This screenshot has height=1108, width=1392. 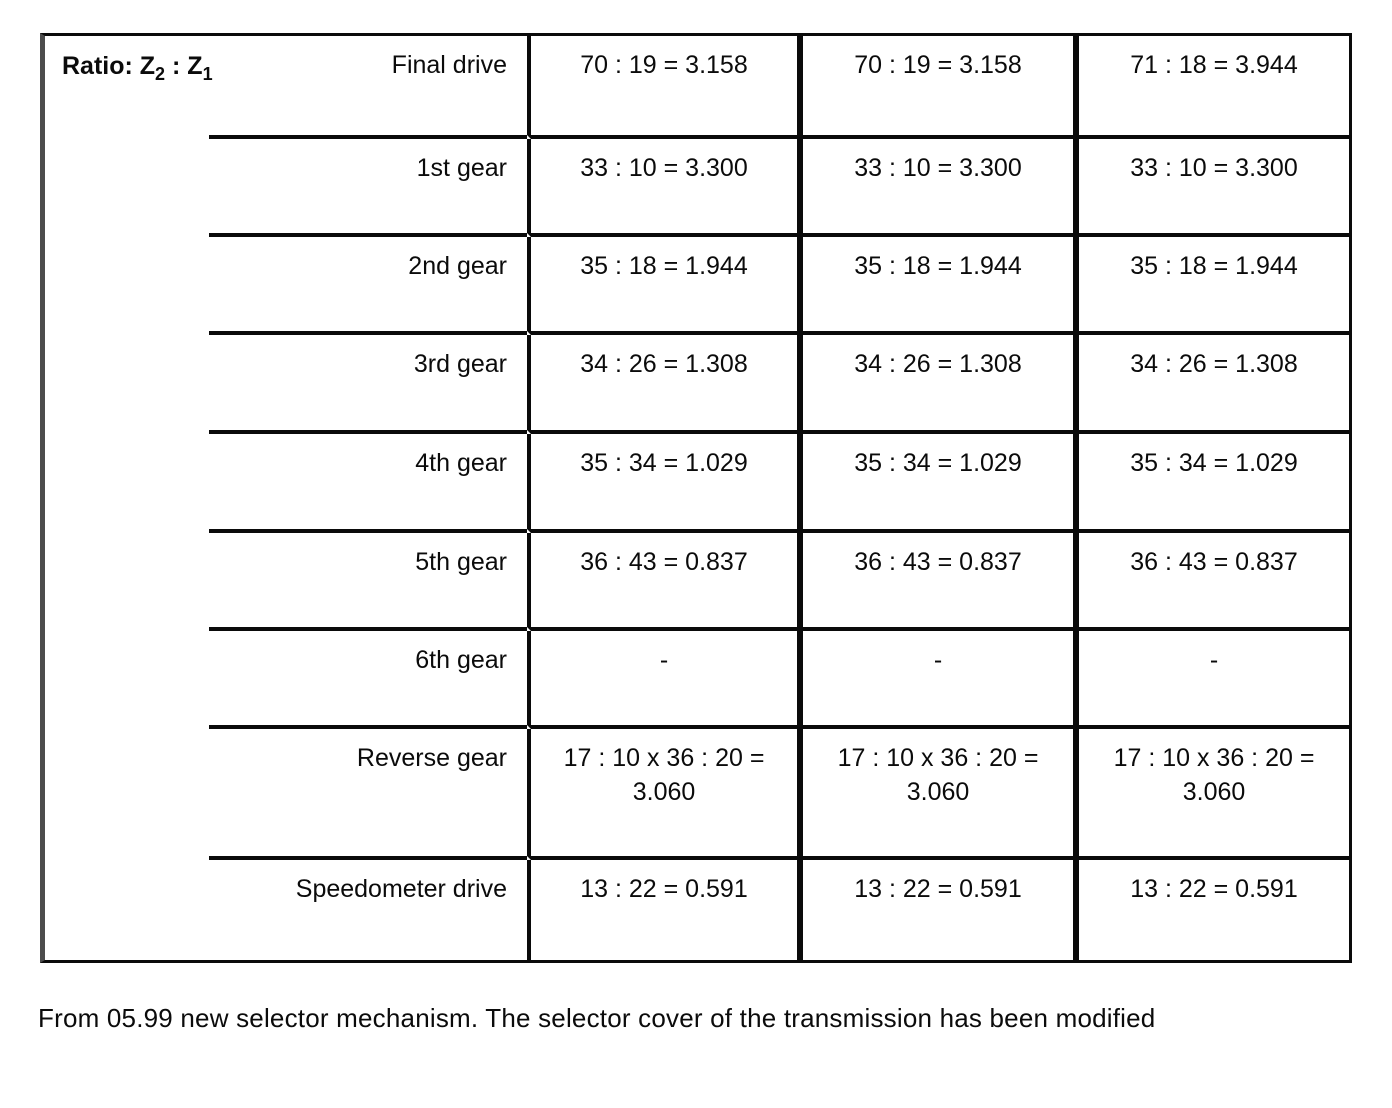 What do you see at coordinates (1214, 87) in the screenshot?
I see `ratio-value-cell: 71 : 18 = 3.944` at bounding box center [1214, 87].